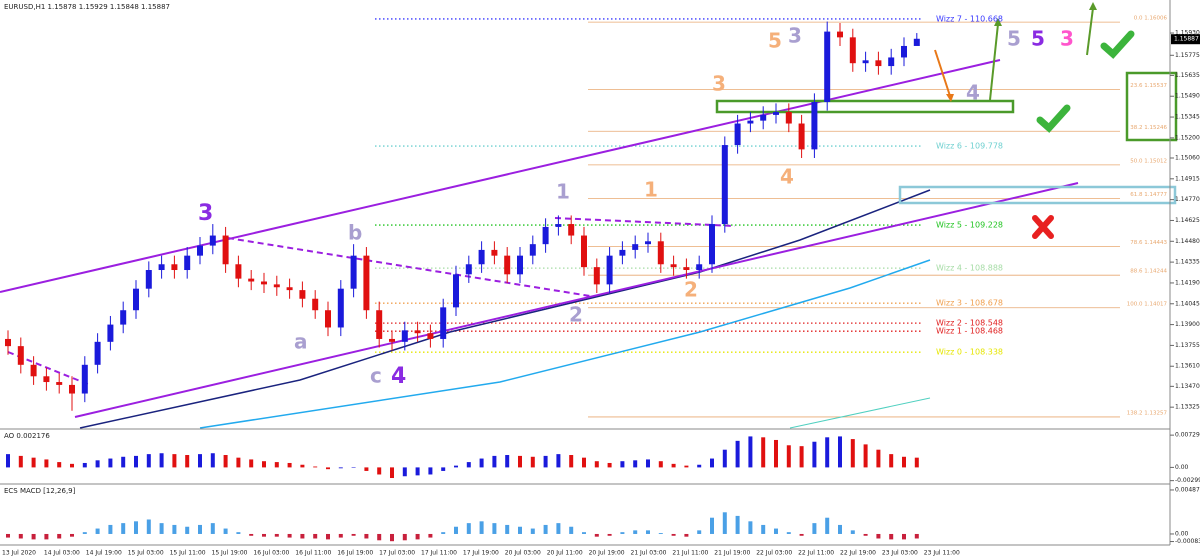  Describe the element at coordinates (313, 553) in the screenshot. I see `x-tick-label: 16 Jul 11:00` at that location.